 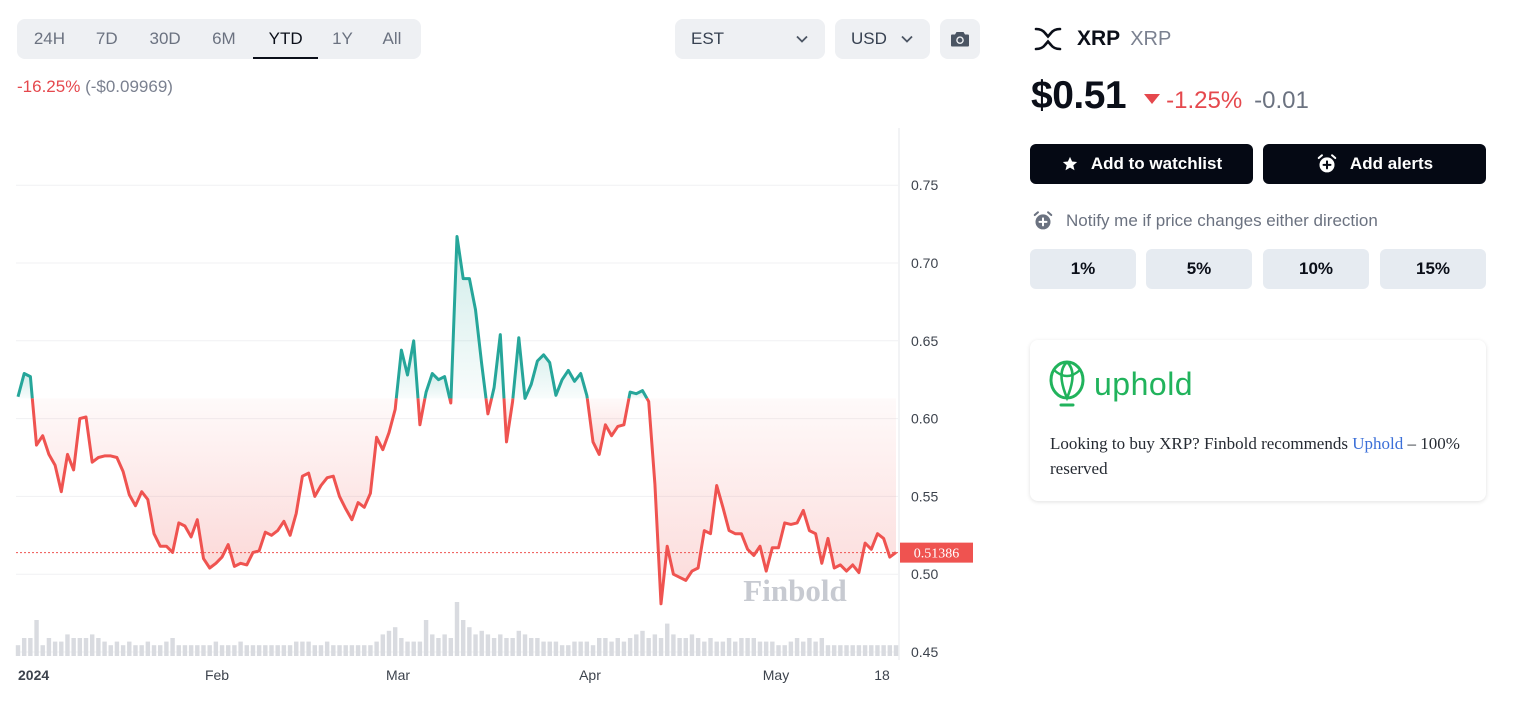 I want to click on finbold-watermark: Finbold, so click(x=794, y=590).